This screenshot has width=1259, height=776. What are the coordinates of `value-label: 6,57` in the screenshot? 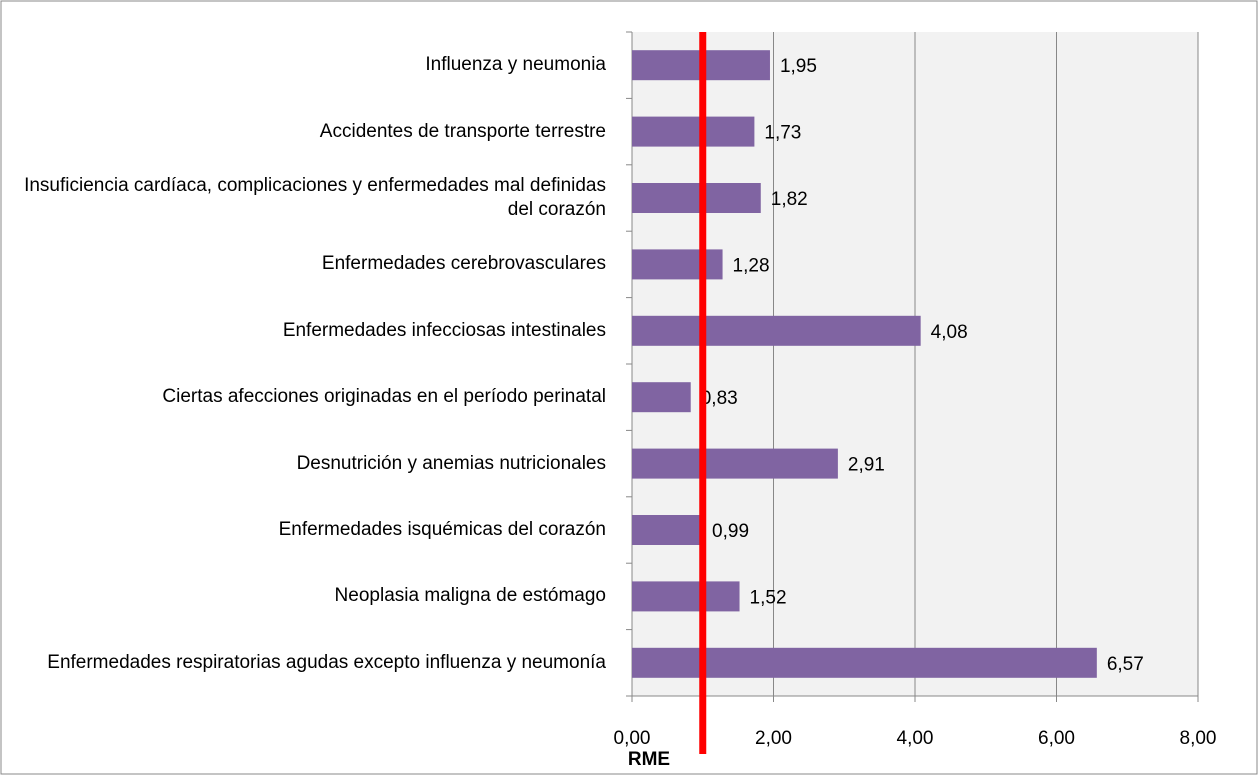 It's located at (1125, 664).